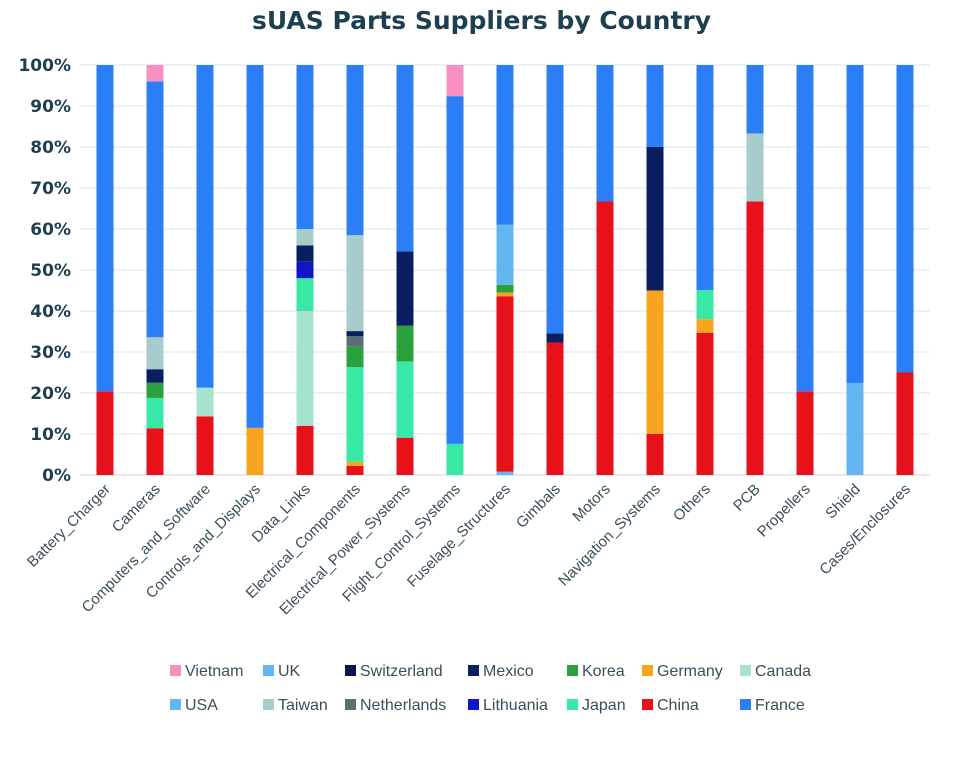 The image size is (963, 757). I want to click on x-tick-label: Others, so click(692, 503).